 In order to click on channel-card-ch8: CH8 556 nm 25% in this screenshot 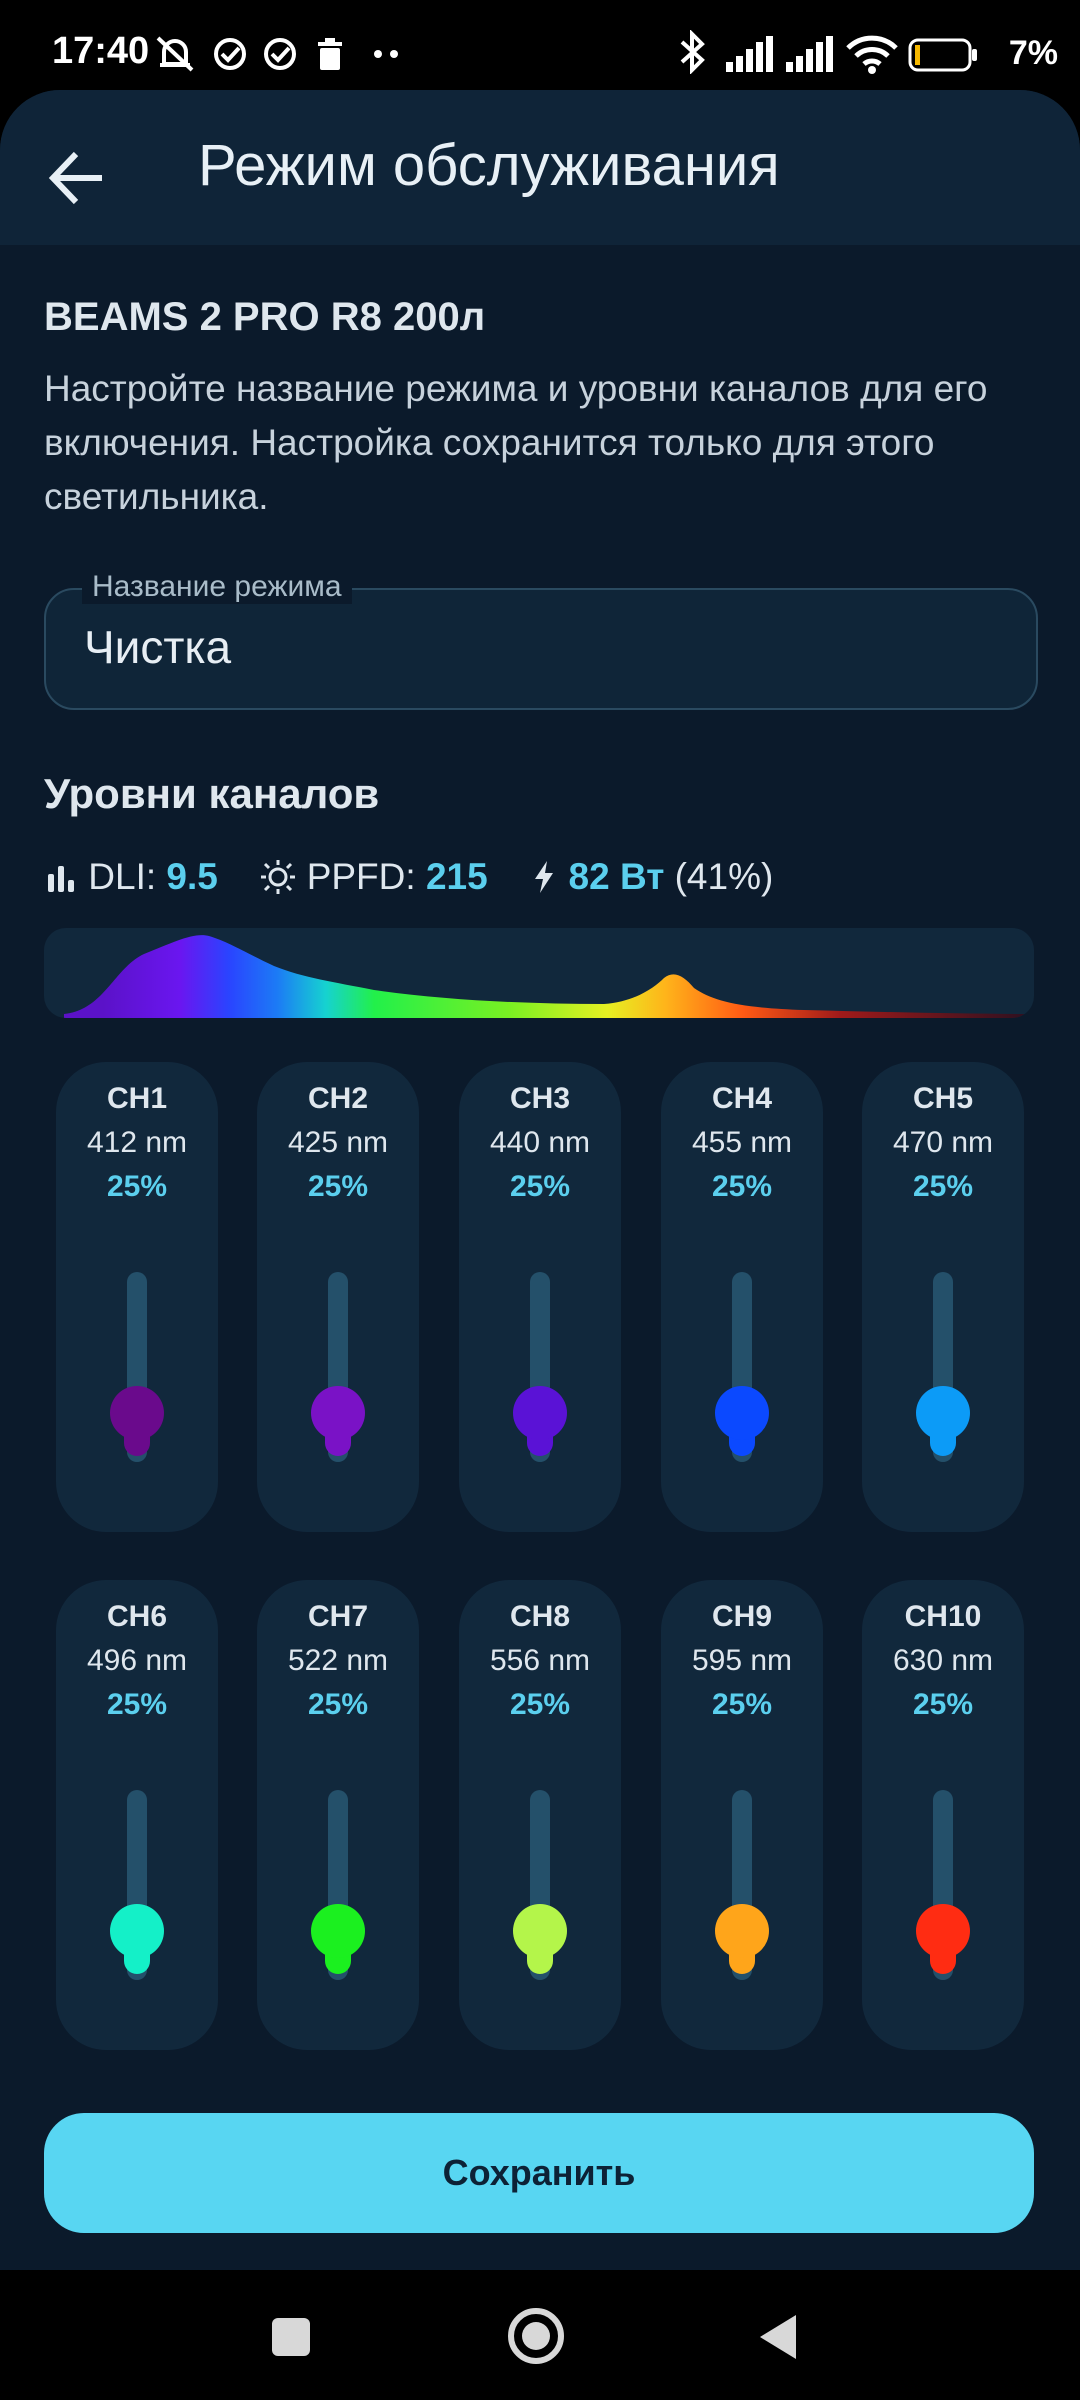, I will do `click(540, 1815)`.